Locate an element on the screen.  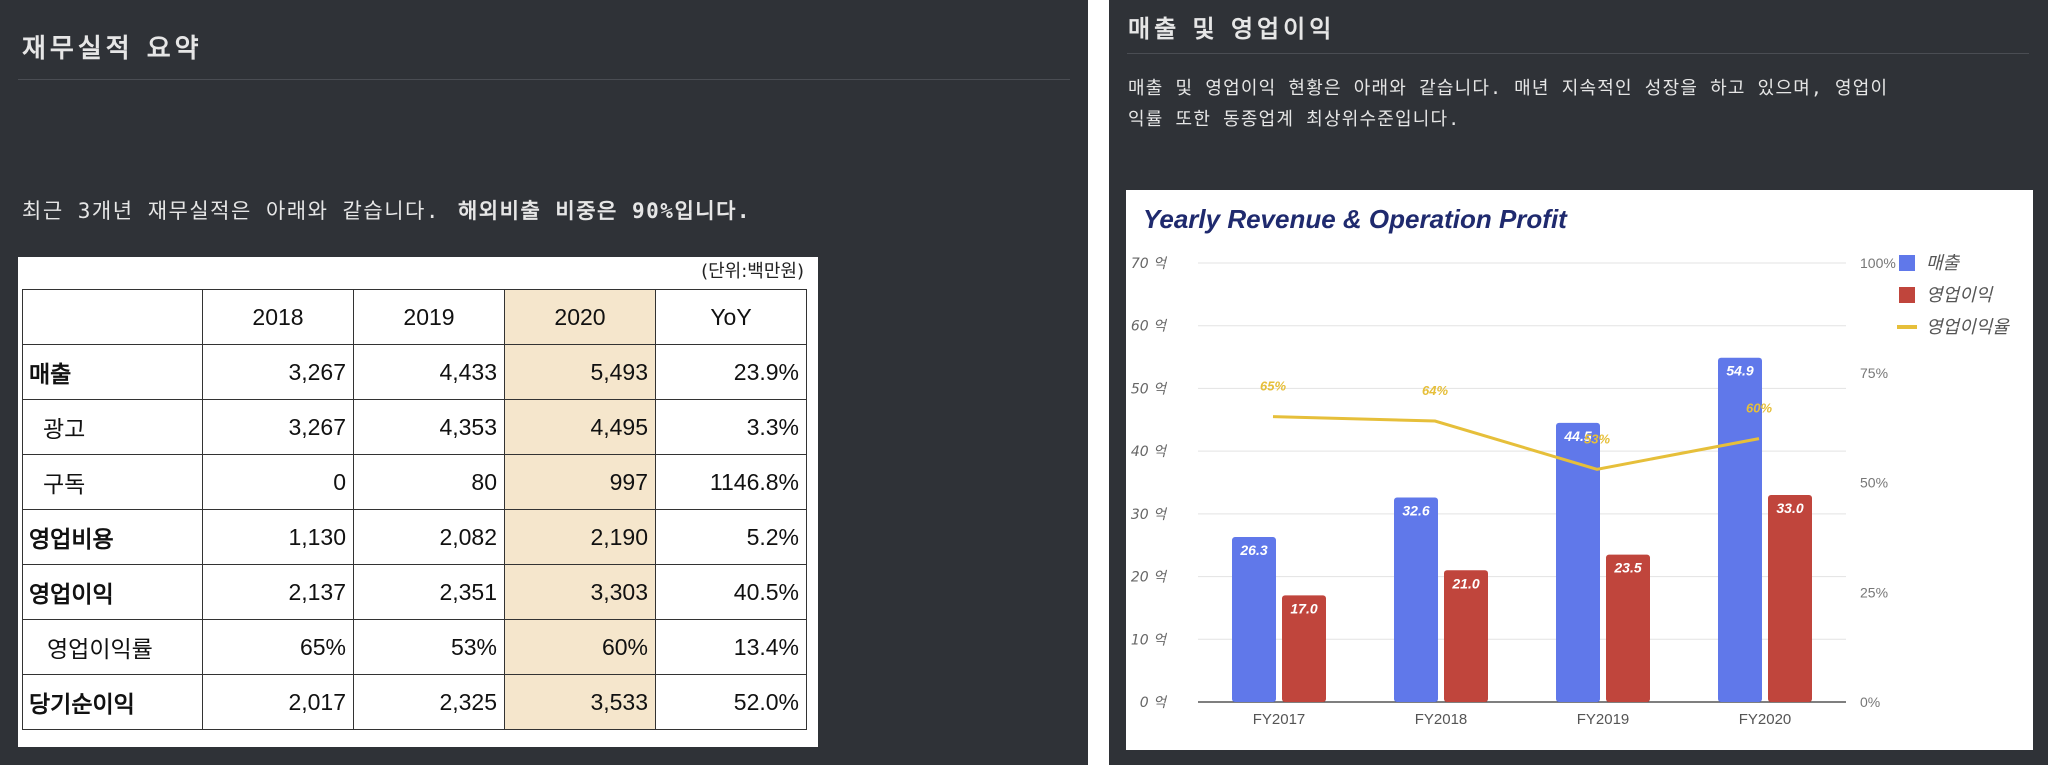
table-cell: 40.5% is located at coordinates (731, 592).